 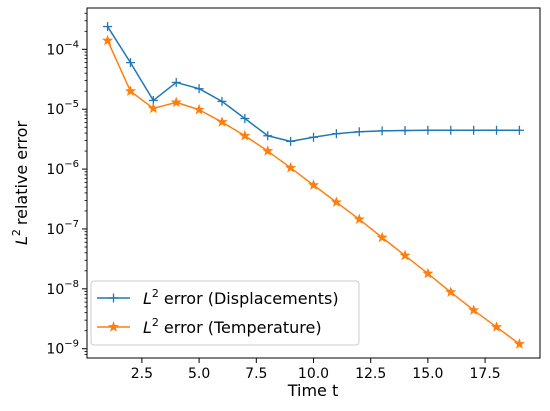 I want to click on x-tick-label: 15.0, so click(x=427, y=374).